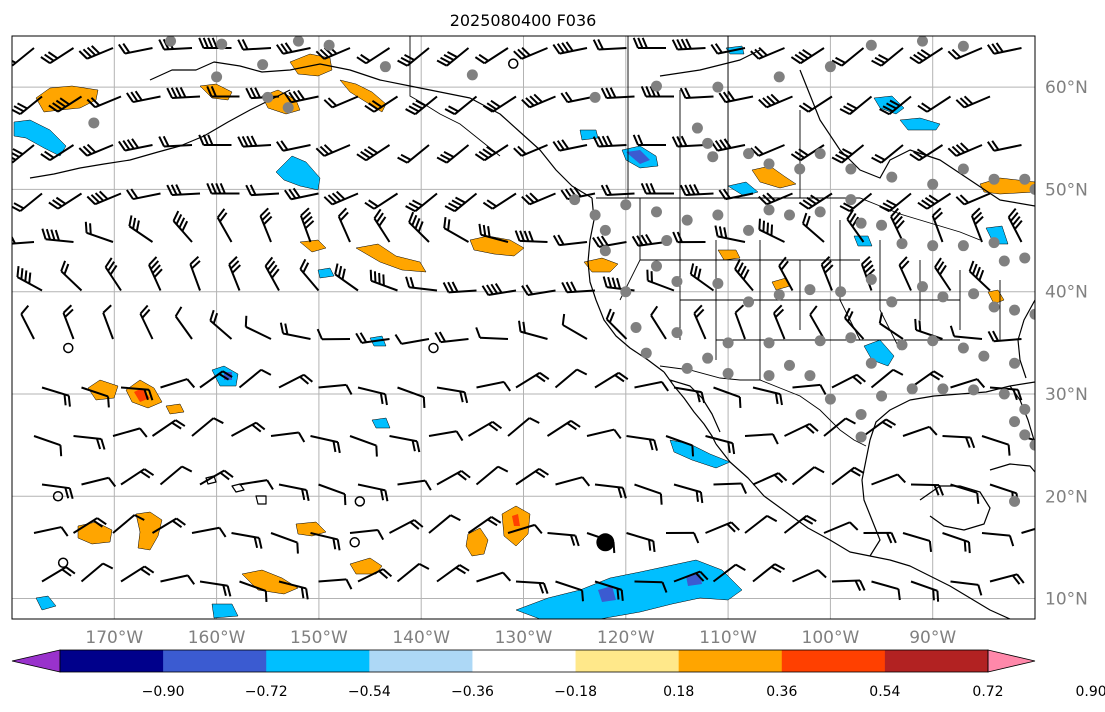 The height and width of the screenshot is (712, 1105). What do you see at coordinates (236, 490) in the screenshot?
I see `hawaii-islands` at bounding box center [236, 490].